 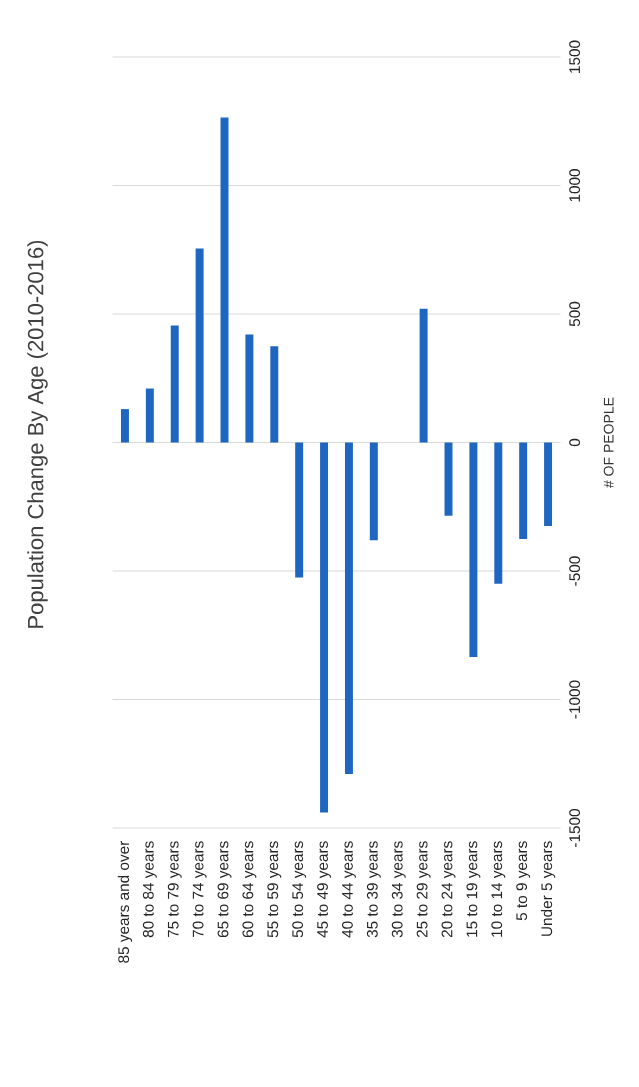 I want to click on y-tick-label: 500, so click(x=575, y=314).